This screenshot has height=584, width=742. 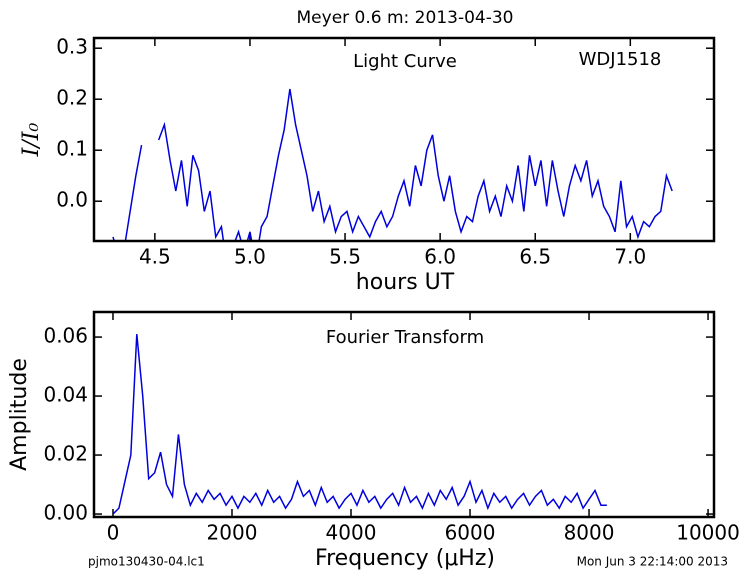 What do you see at coordinates (65, 395) in the screenshot?
I see `y-tick-label: 0.04` at bounding box center [65, 395].